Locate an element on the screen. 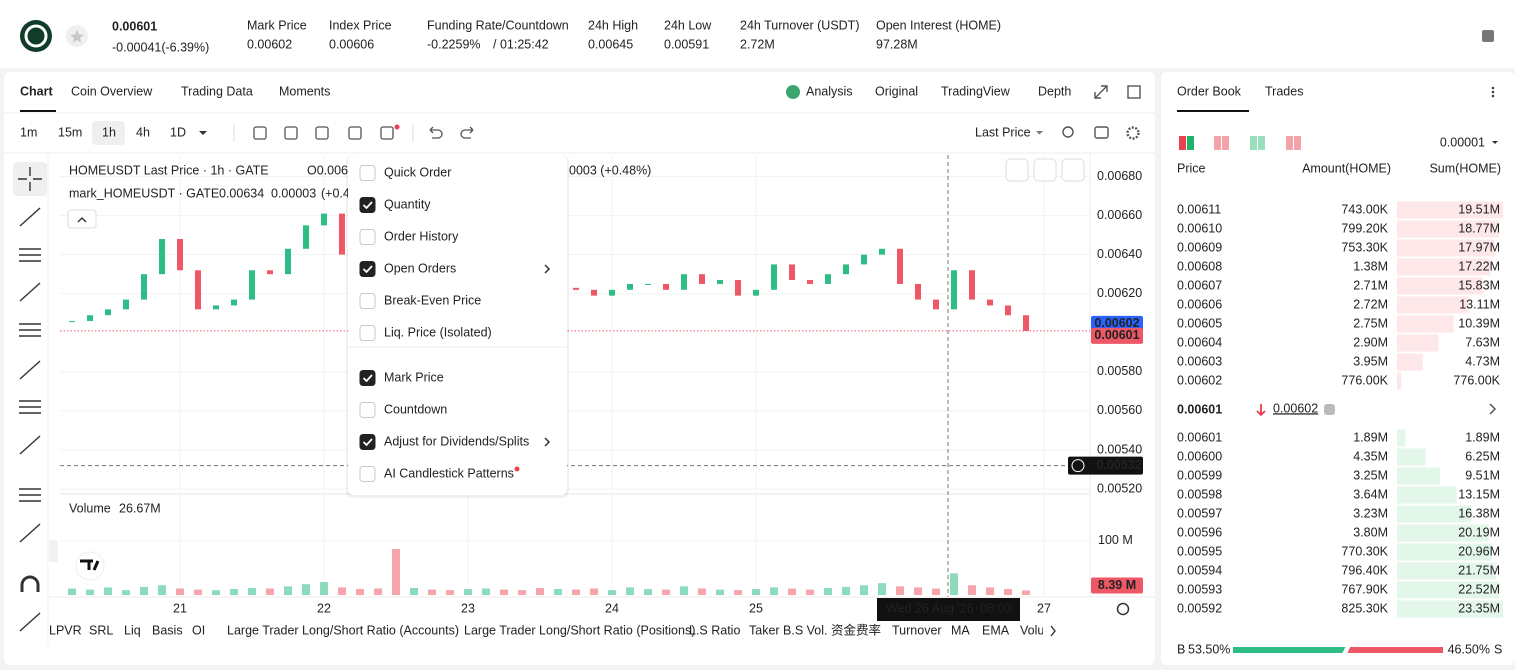 This screenshot has width=1515, height=670. interval: 1h is located at coordinates (109, 132).